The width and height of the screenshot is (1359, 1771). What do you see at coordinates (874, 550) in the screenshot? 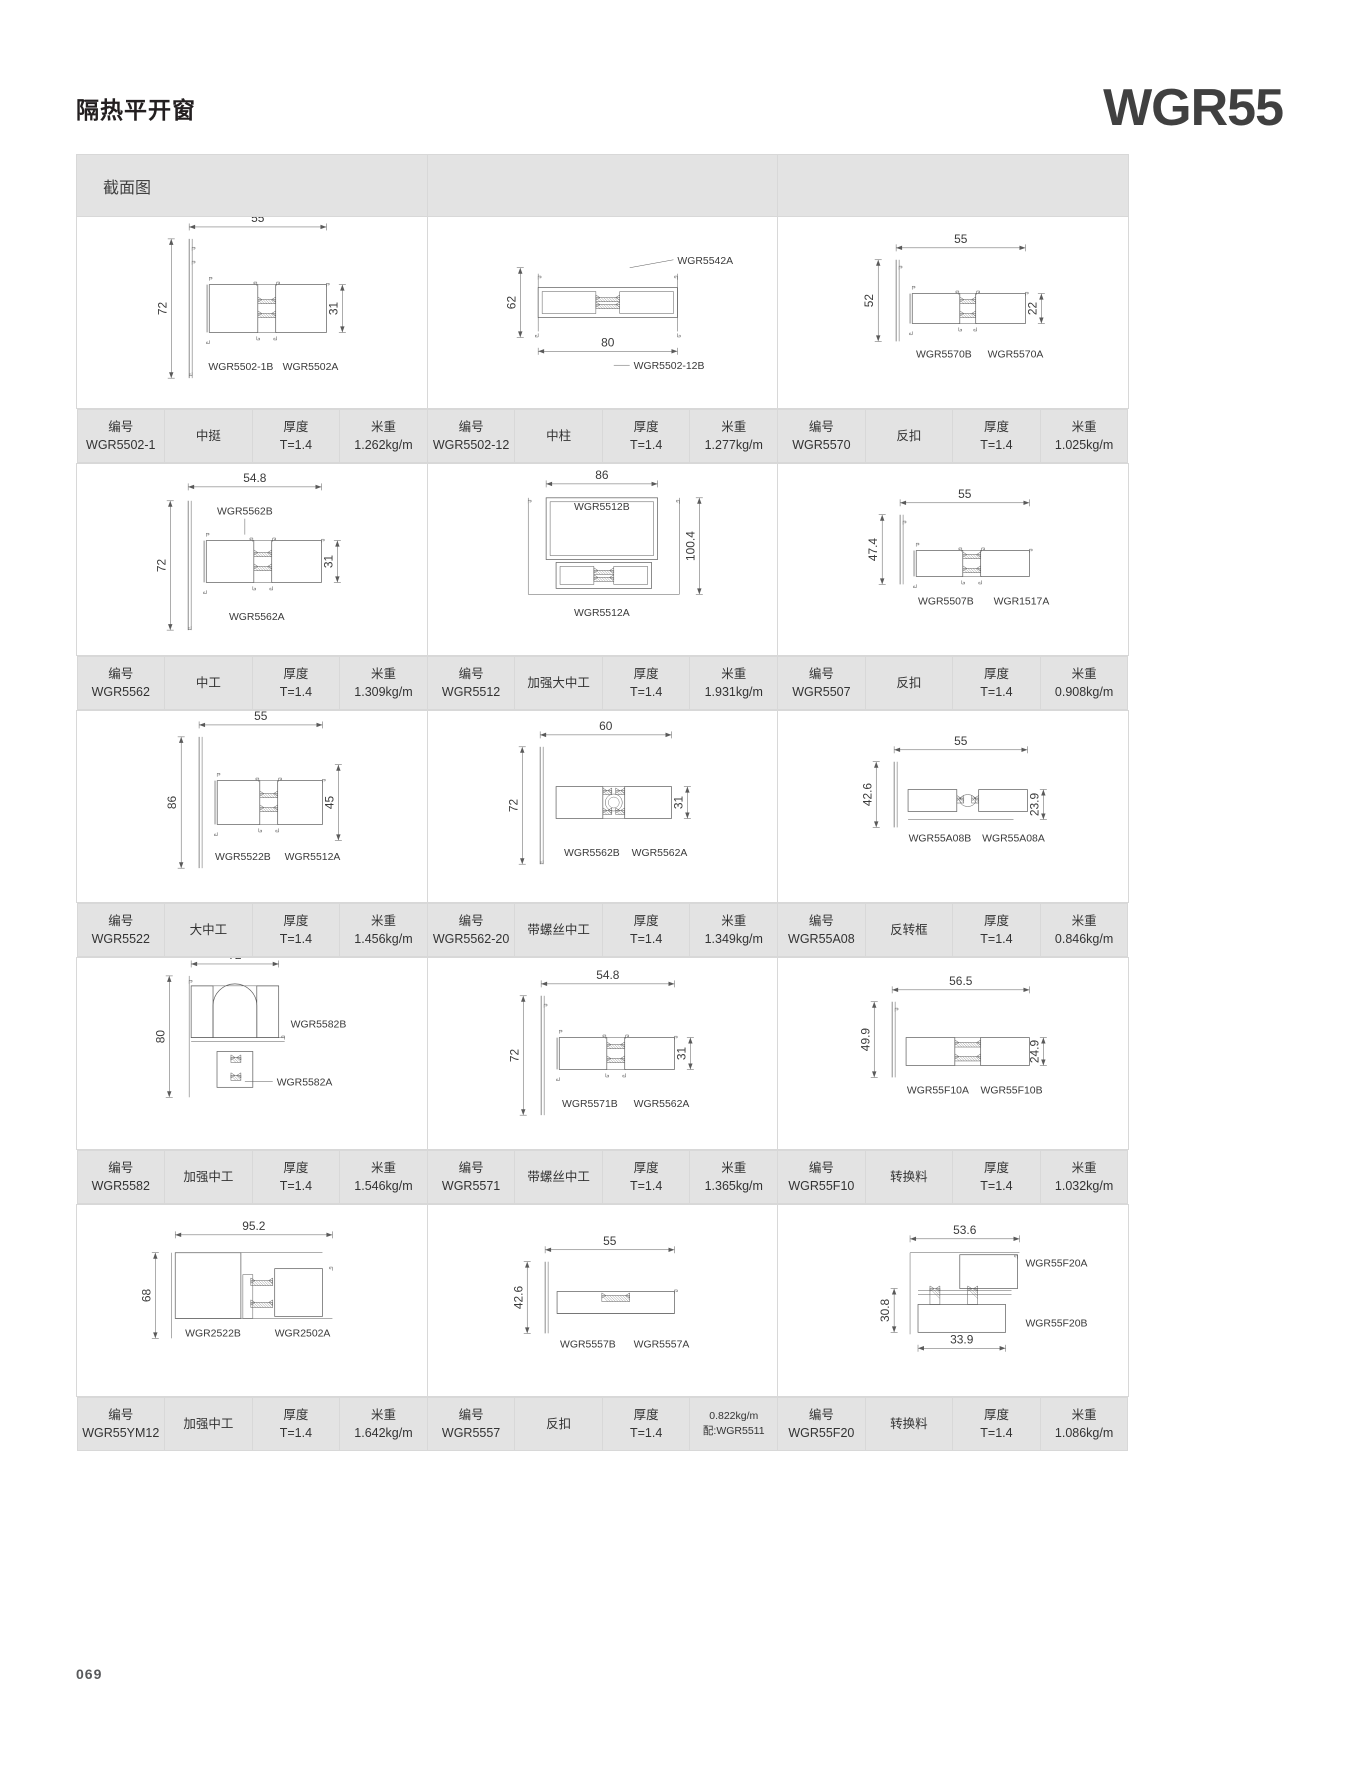
I see `svg-text: 47.4` at bounding box center [874, 550].